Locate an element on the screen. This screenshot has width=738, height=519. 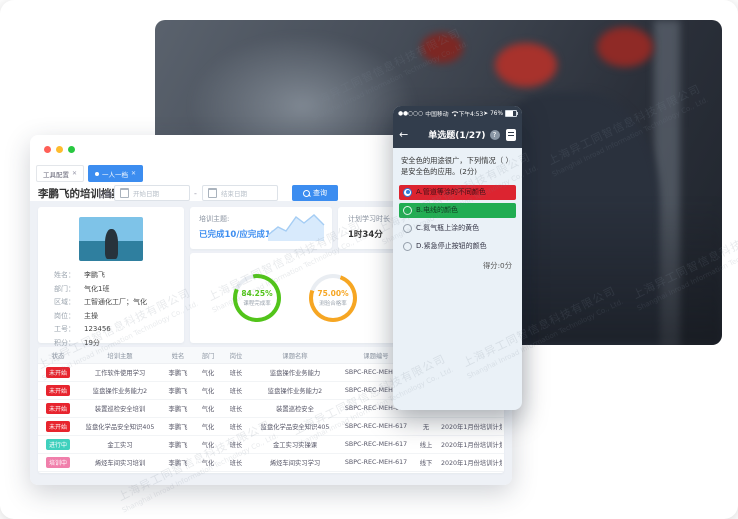
tab-bar: 工具配置 ✕ 一人一档 ✕ is located at coordinates (90, 173).